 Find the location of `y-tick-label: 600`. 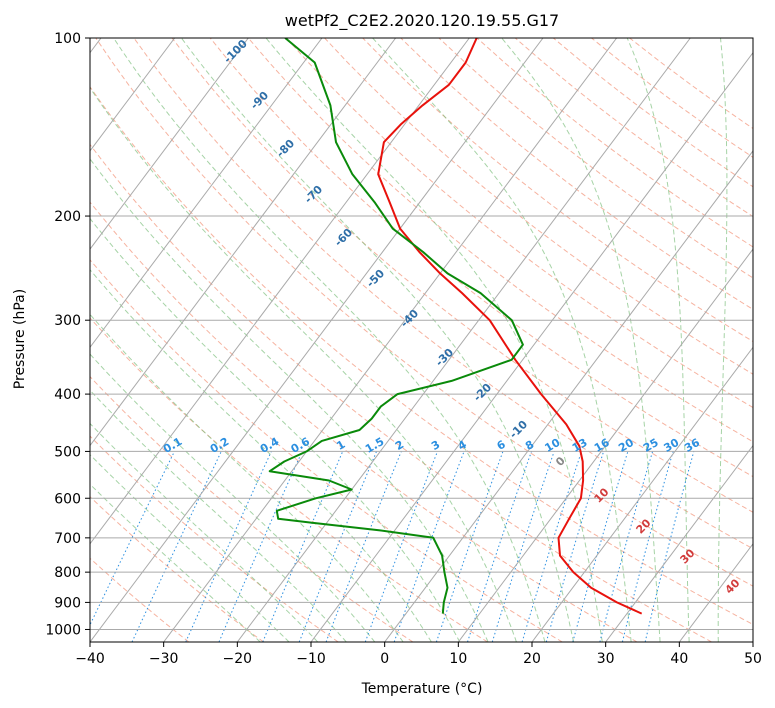

y-tick-label: 600 is located at coordinates (67, 499).